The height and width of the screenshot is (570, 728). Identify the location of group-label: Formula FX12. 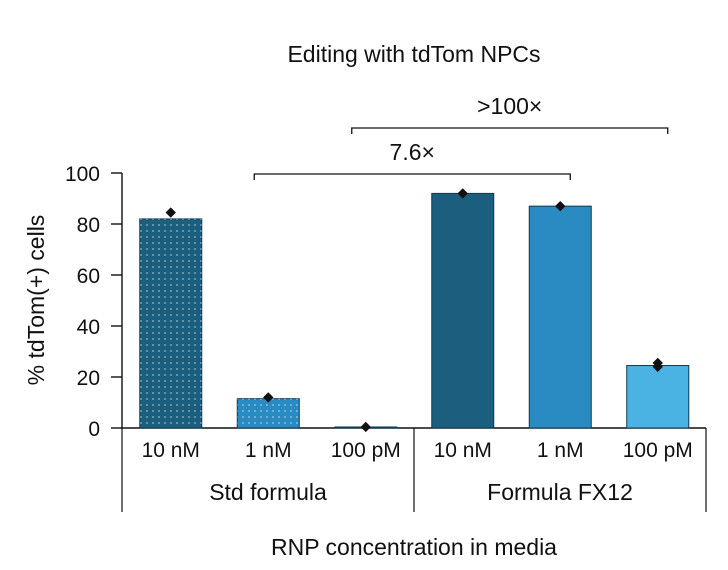
(560, 492).